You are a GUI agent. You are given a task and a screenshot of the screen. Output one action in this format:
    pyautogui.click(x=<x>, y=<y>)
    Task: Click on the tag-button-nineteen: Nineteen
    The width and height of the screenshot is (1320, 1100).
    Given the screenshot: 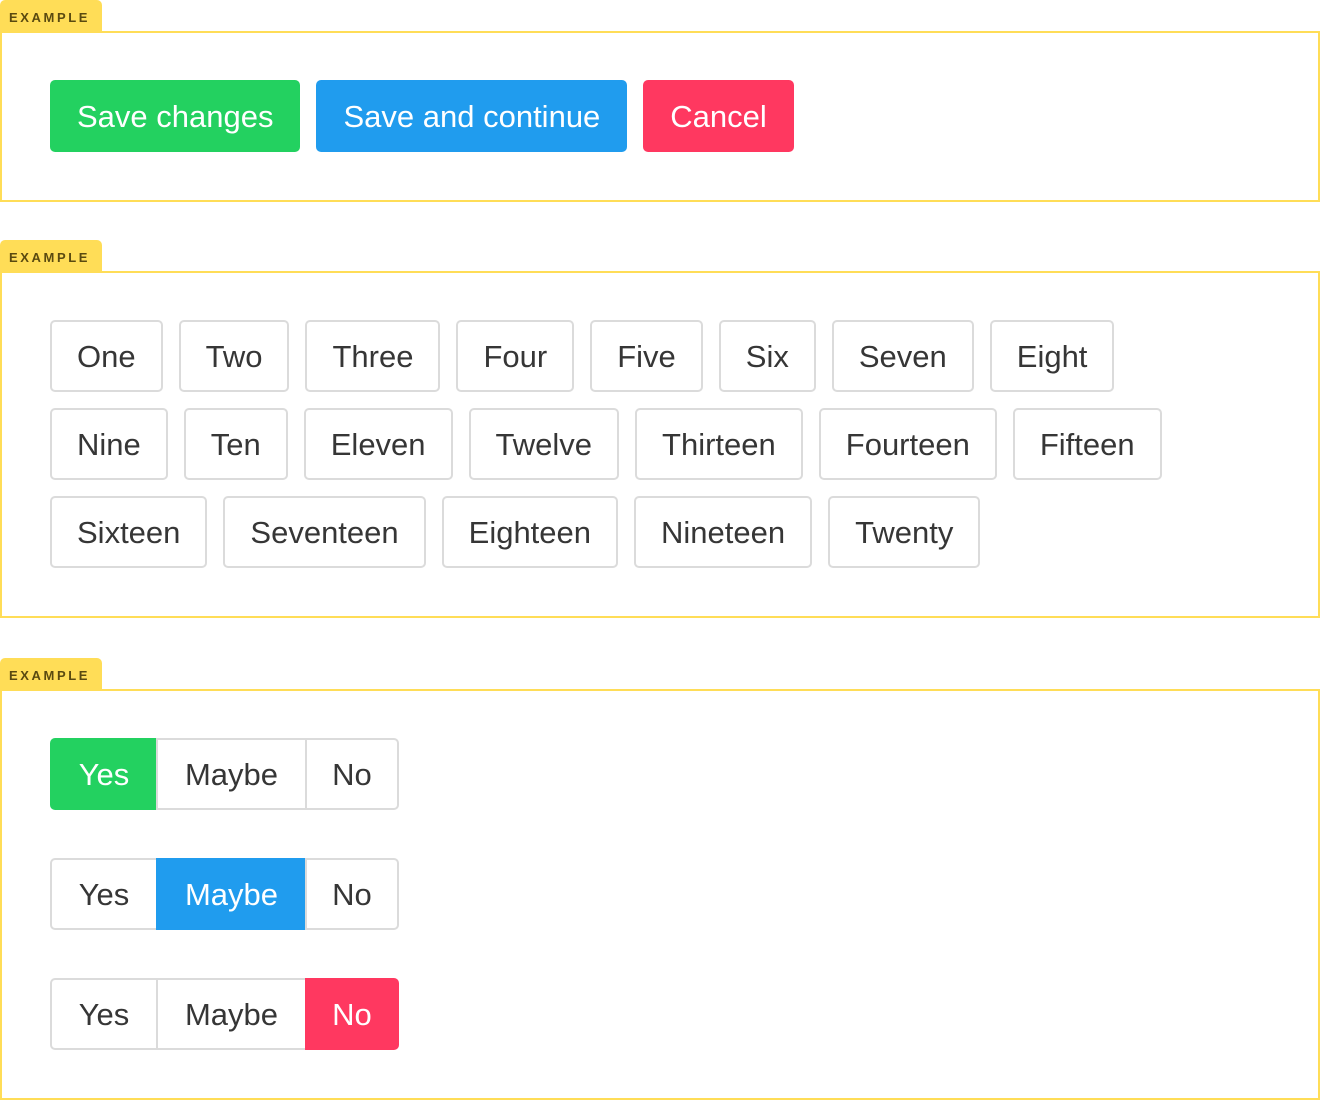 What is the action you would take?
    pyautogui.click(x=723, y=532)
    